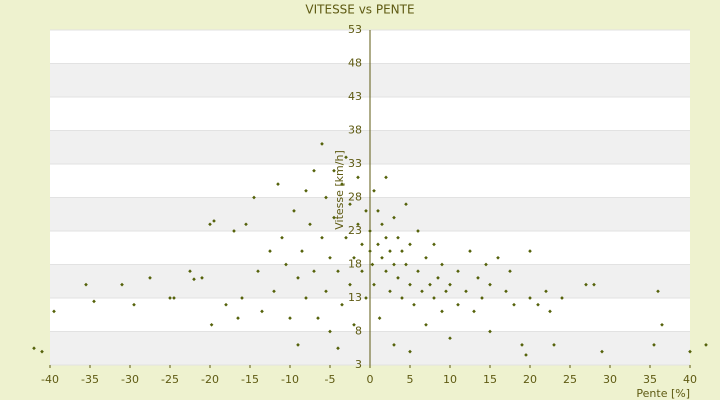 The width and height of the screenshot is (720, 400). Describe the element at coordinates (410, 379) in the screenshot. I see `x-tick-label: 5` at that location.